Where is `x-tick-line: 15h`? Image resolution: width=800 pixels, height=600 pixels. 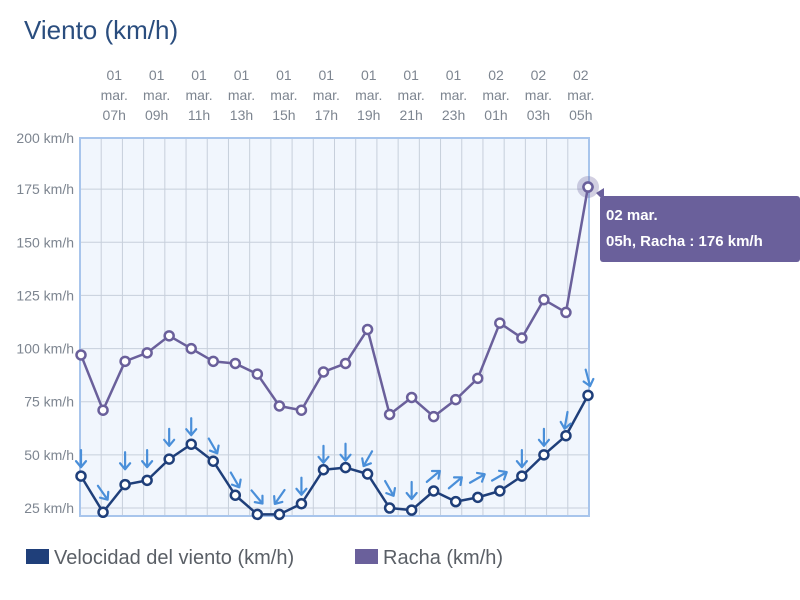
x-tick-line: 15h is located at coordinates (283, 115).